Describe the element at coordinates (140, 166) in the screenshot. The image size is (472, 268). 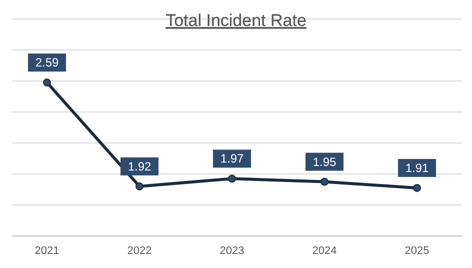
I see `data-label: 1.92` at that location.